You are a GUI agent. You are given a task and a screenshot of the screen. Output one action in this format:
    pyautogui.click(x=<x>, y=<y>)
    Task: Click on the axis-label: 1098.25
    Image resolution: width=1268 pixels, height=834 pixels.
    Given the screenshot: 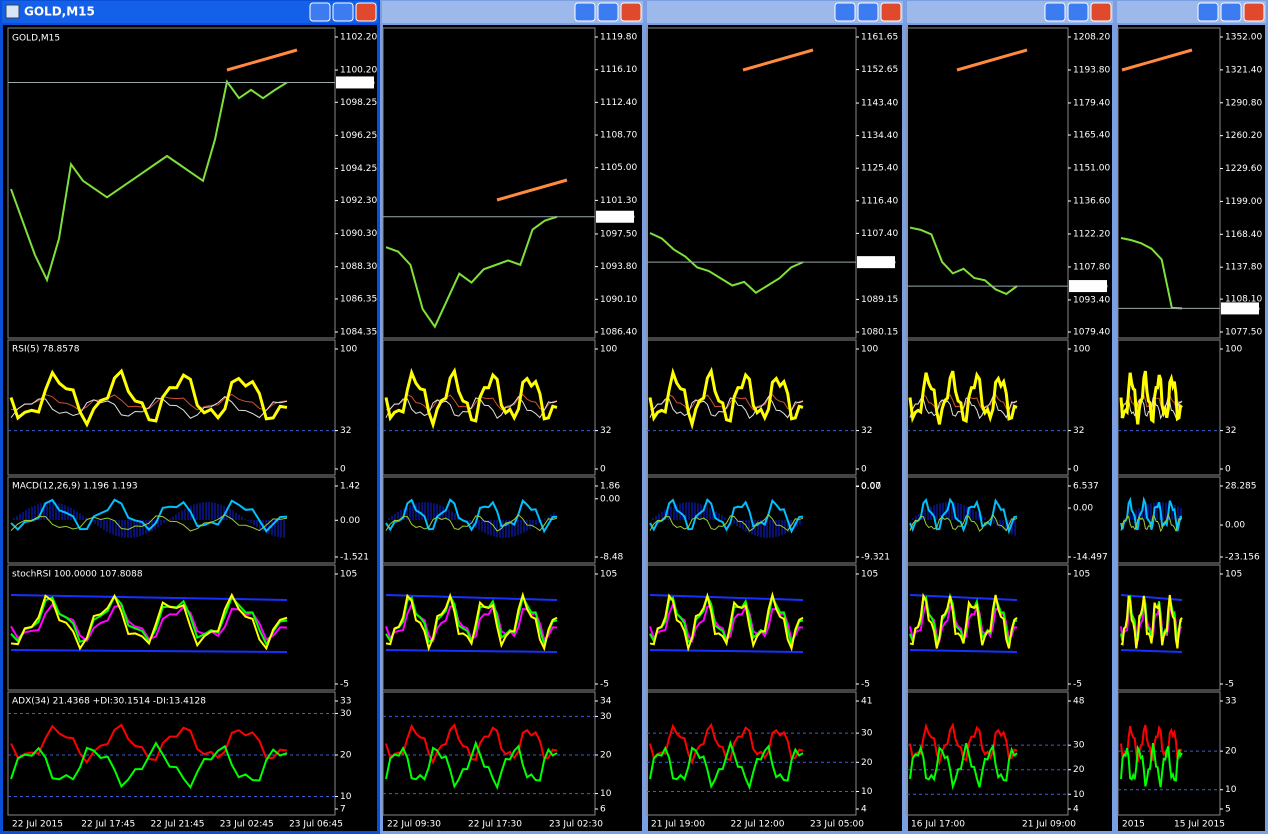 What is the action you would take?
    pyautogui.click(x=358, y=103)
    